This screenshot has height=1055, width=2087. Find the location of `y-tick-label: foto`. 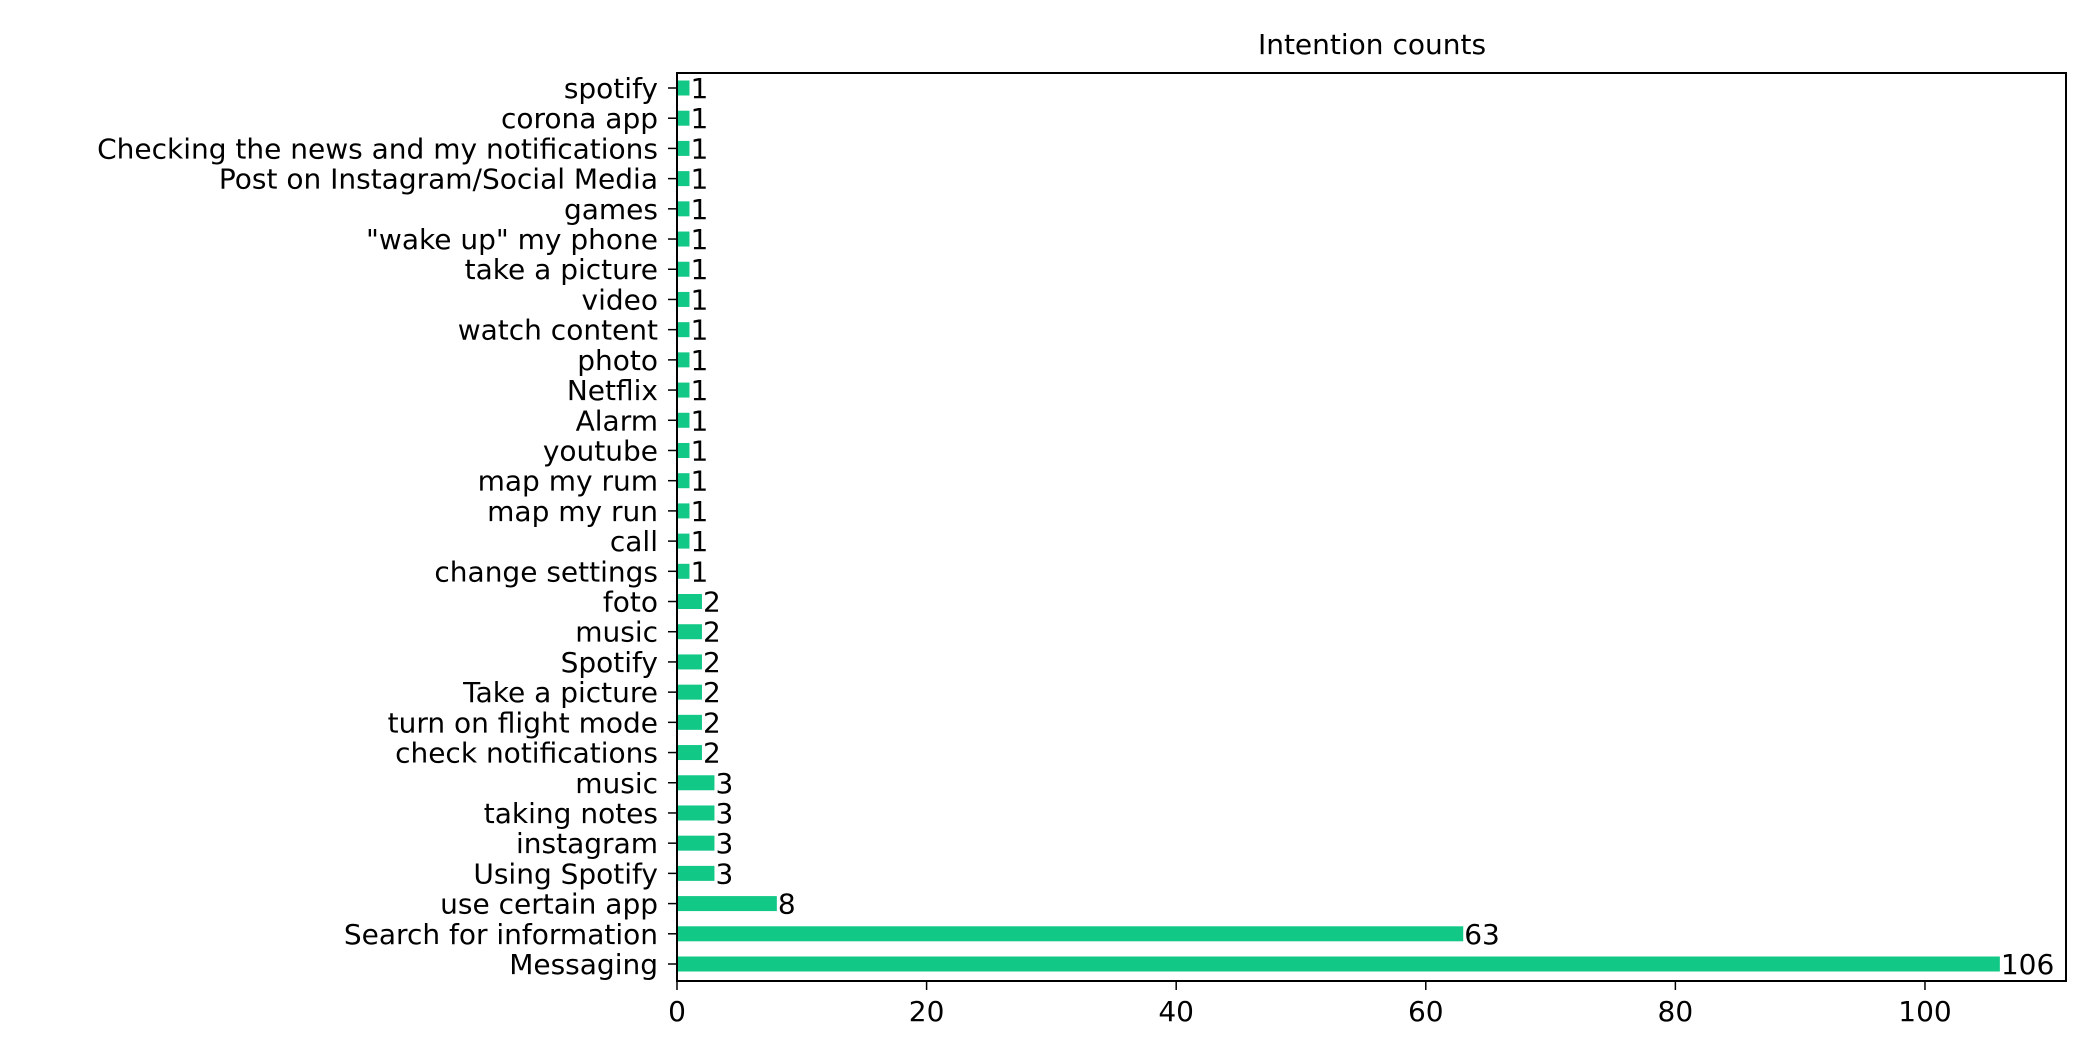

y-tick-label: foto is located at coordinates (630, 602).